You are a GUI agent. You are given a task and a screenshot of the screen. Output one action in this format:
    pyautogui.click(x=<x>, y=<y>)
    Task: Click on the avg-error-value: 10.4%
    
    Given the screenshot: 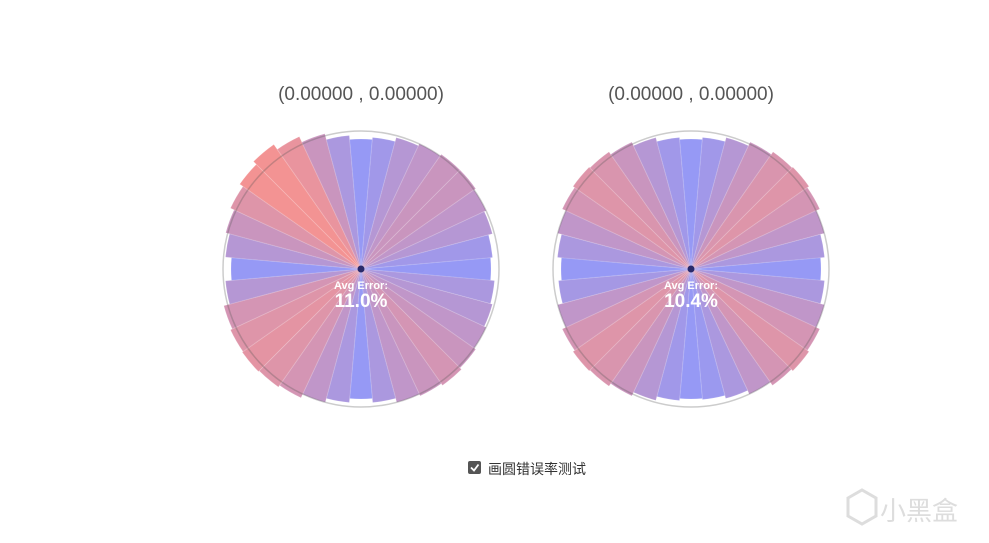 What is the action you would take?
    pyautogui.click(x=691, y=301)
    